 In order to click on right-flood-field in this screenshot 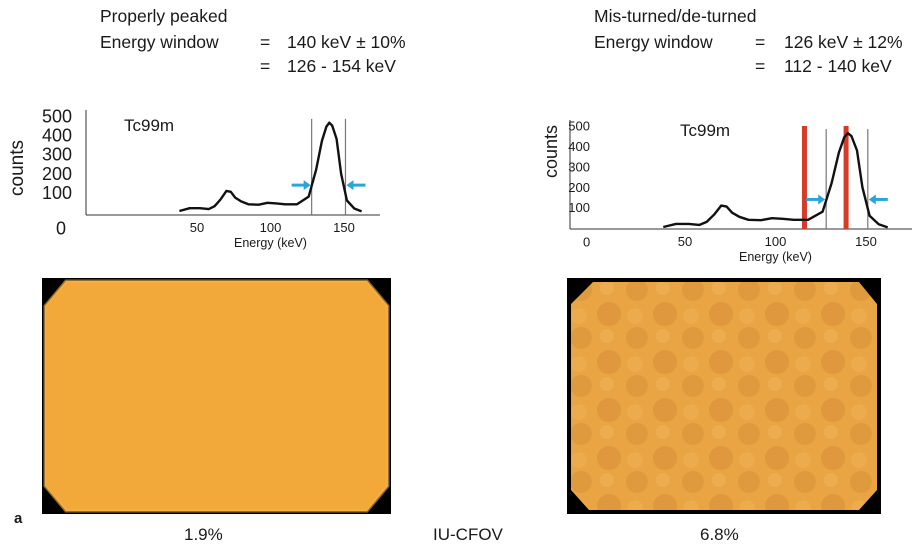, I will do `click(724, 396)`.